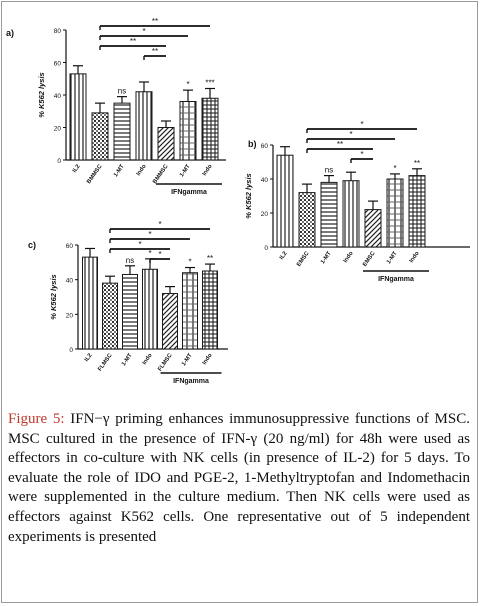  I want to click on figure-label: Figure 5:, so click(36, 419).